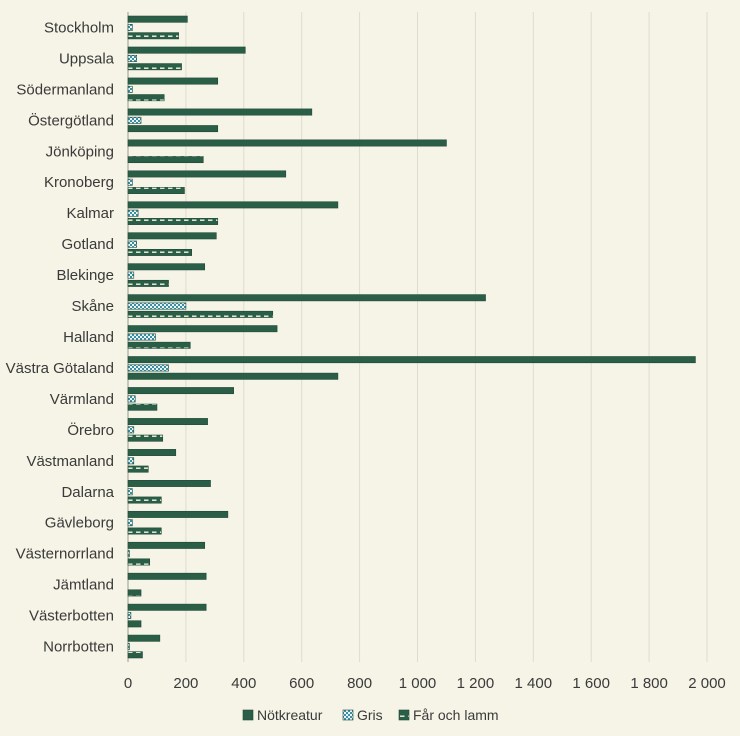 The width and height of the screenshot is (740, 736). Describe the element at coordinates (70, 461) in the screenshot. I see `category-label: Västmanland` at that location.